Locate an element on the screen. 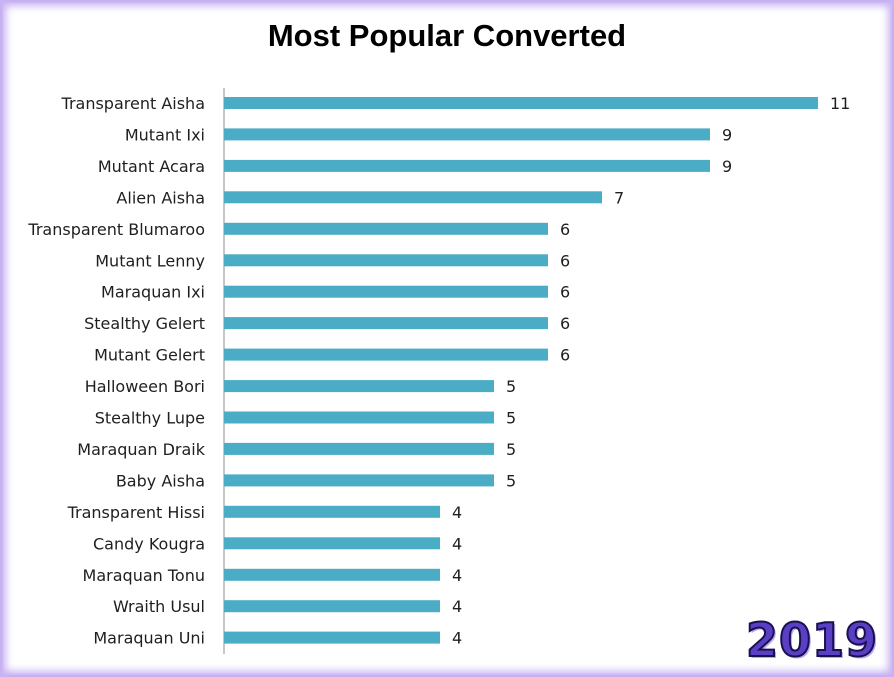 The height and width of the screenshot is (677, 894). category-label: Stealthy Gelert is located at coordinates (144, 323).